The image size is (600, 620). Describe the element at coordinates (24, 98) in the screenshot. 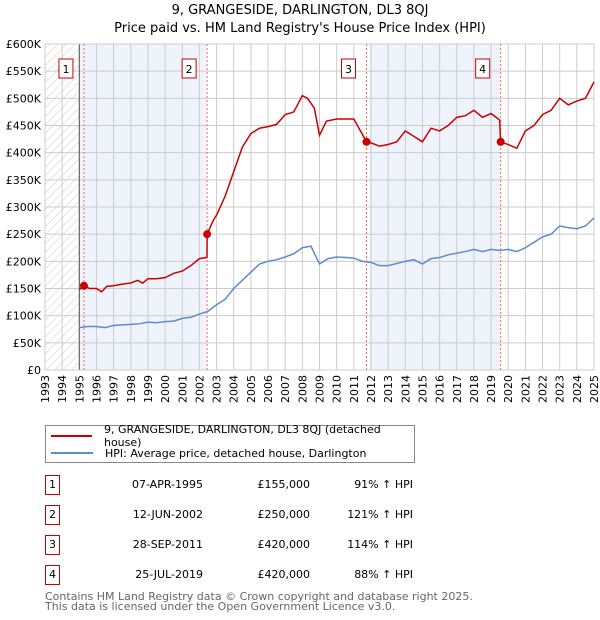

I see `y-tick-label: £500K` at that location.